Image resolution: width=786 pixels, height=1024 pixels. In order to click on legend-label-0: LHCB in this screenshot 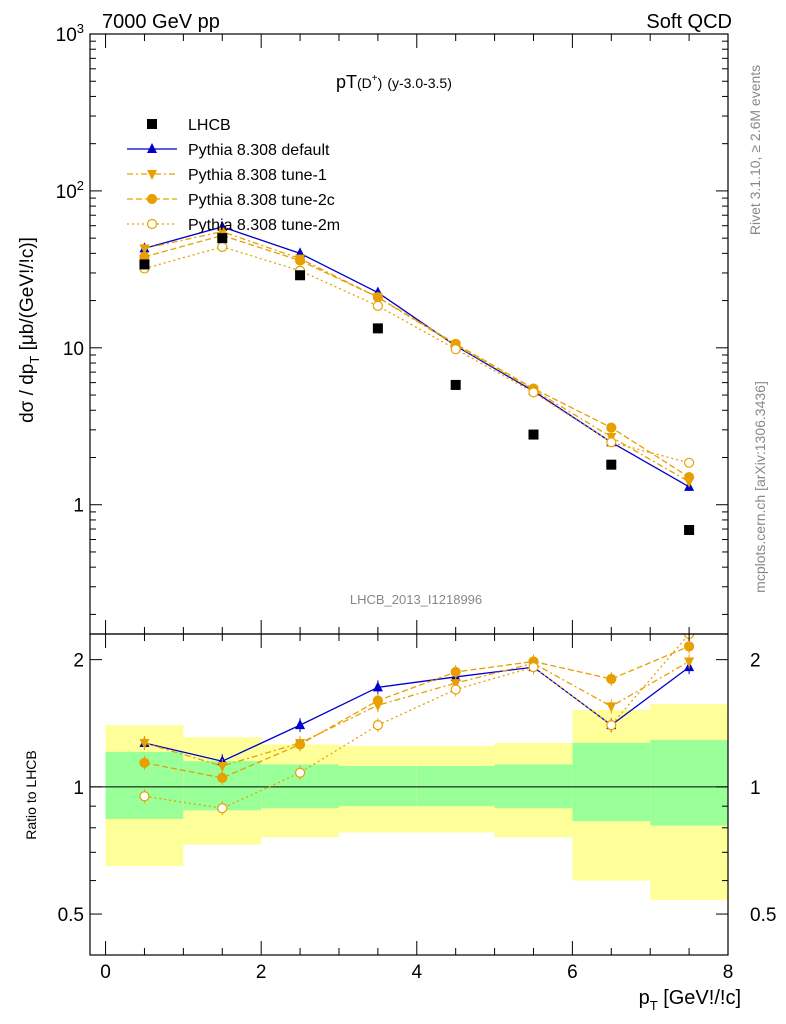, I will do `click(209, 125)`.